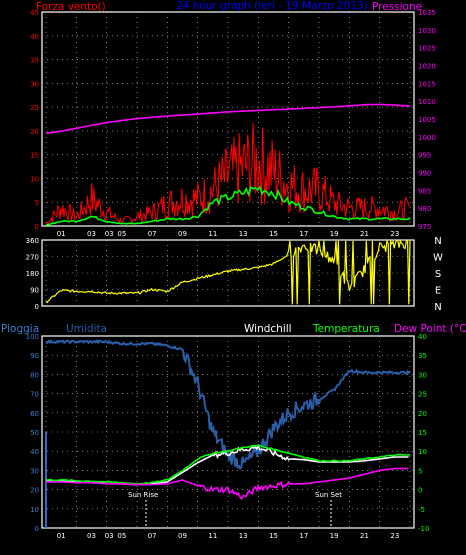  I want to click on y2-tick-label: -5, so click(421, 510).